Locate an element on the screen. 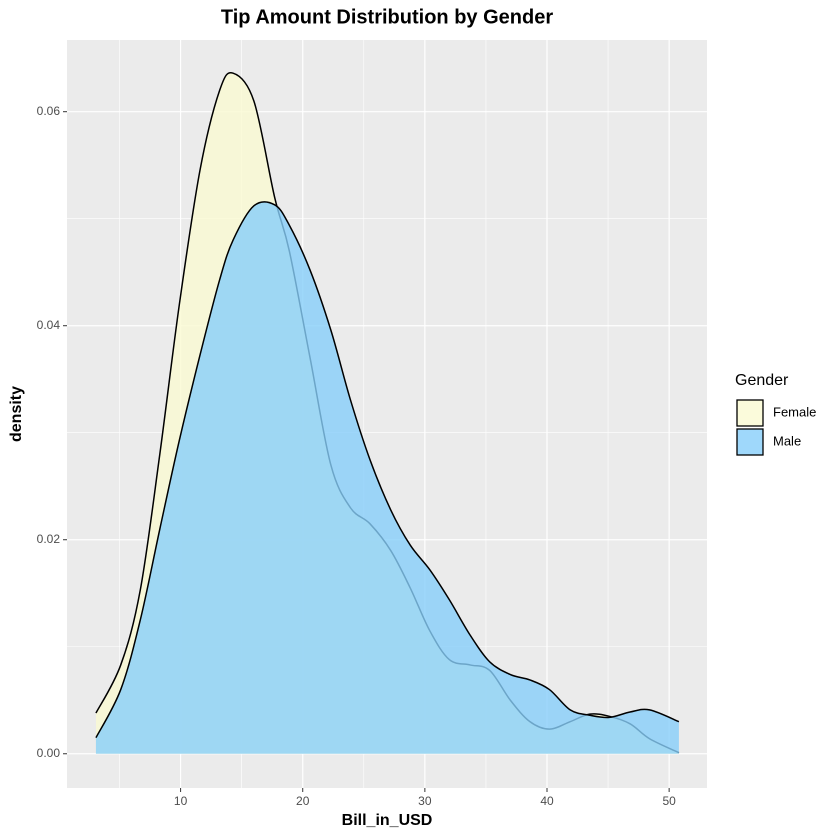 The image size is (840, 840). x-tick-label: 30 is located at coordinates (425, 801).